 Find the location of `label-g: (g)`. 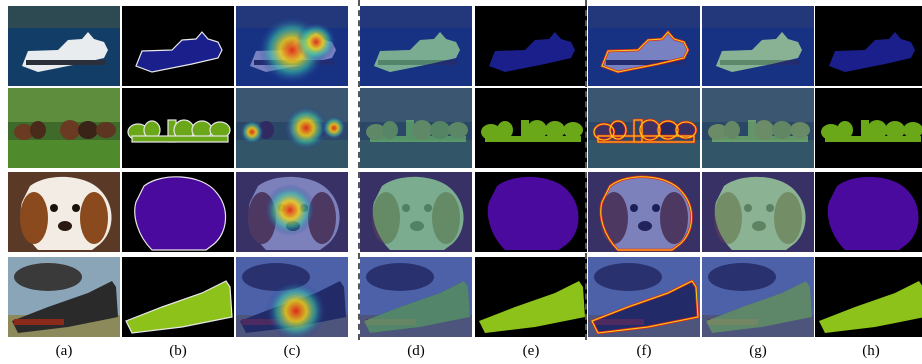

label-g: (g) is located at coordinates (758, 351).